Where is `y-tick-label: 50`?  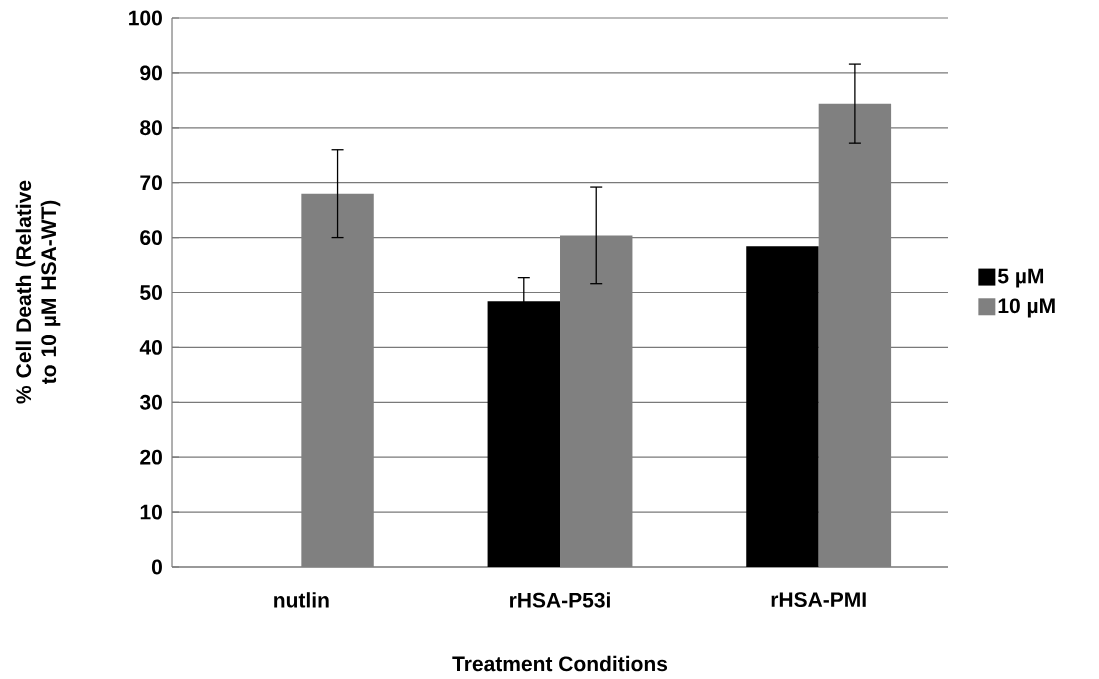 y-tick-label: 50 is located at coordinates (151, 292).